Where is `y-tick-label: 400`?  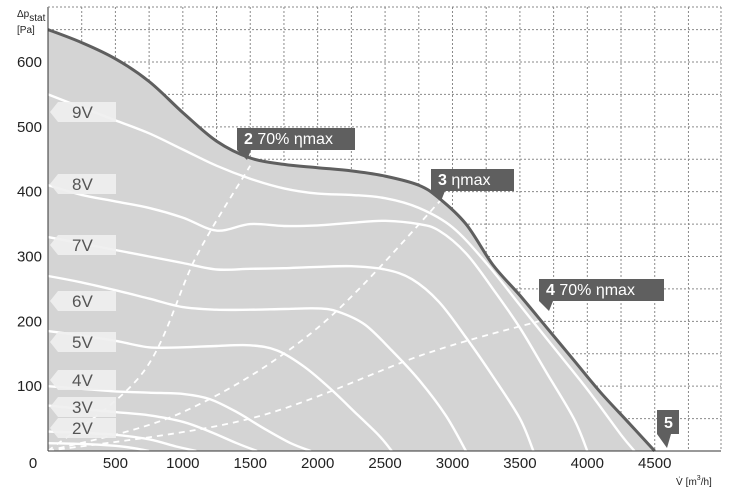 y-tick-label: 400 is located at coordinates (29, 192).